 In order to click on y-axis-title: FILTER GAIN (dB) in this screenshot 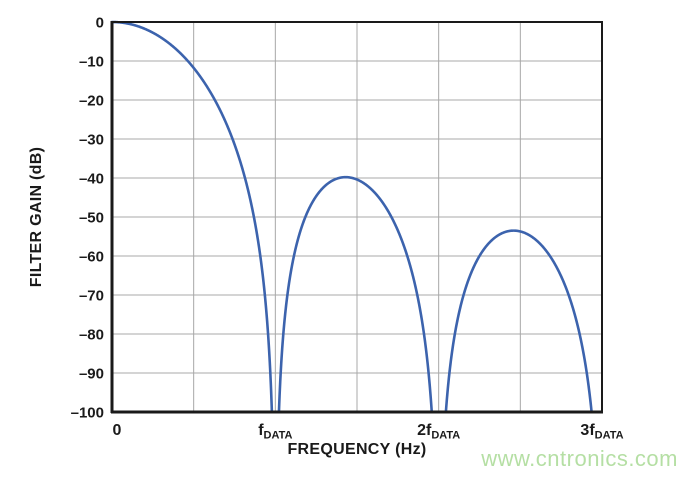, I will do `click(36, 217)`.